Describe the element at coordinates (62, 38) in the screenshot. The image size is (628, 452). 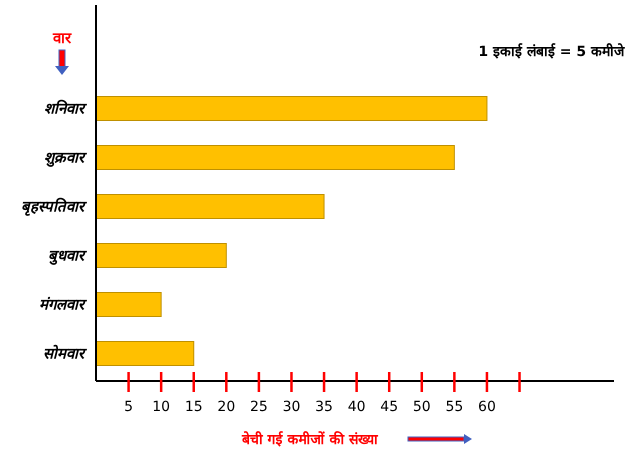
I see `y-axis-title: वार` at that location.